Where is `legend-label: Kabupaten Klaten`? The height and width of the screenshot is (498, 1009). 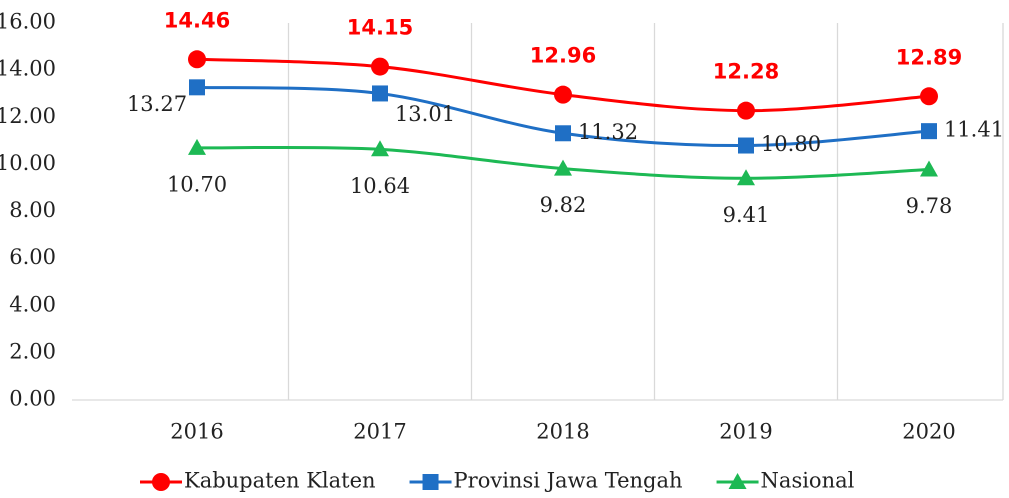
legend-label: Kabupaten Klaten is located at coordinates (280, 481).